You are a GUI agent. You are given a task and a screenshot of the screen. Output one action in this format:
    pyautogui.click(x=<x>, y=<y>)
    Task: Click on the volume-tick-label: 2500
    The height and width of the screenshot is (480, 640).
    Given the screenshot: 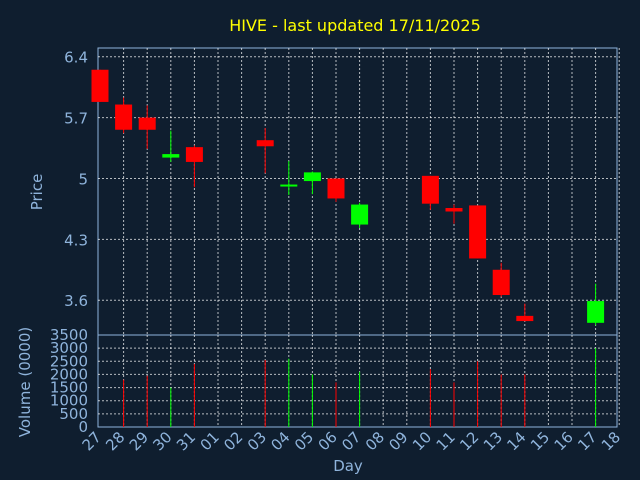 What is the action you would take?
    pyautogui.click(x=69, y=361)
    